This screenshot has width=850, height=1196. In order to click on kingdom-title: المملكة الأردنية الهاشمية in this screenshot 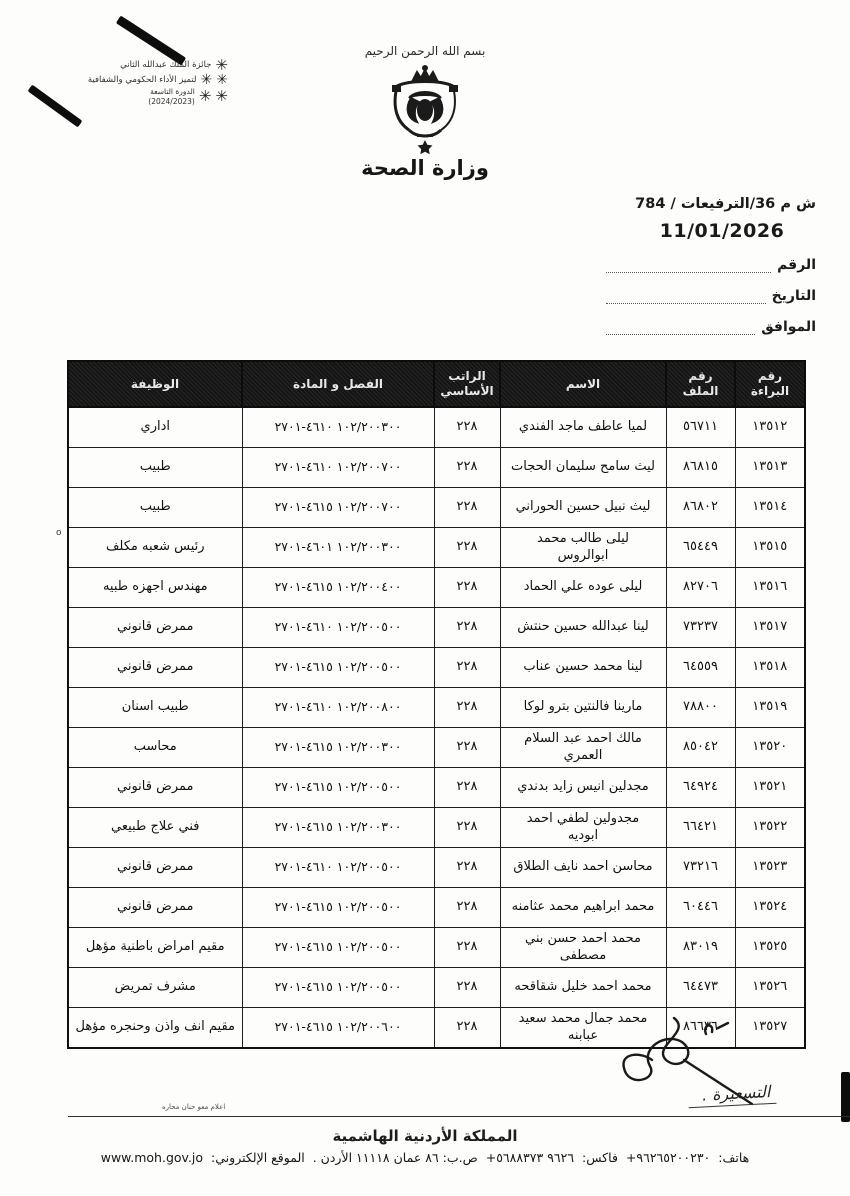, I will do `click(425, 1136)`.